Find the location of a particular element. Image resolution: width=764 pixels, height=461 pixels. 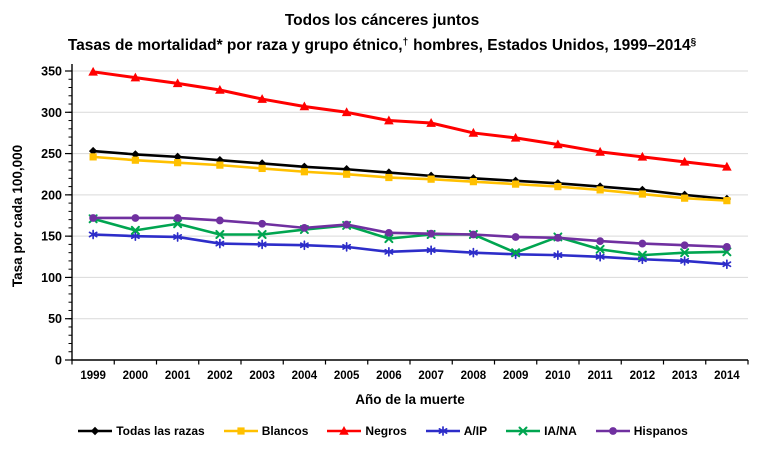

legend-marker-blancos is located at coordinates (241, 431).